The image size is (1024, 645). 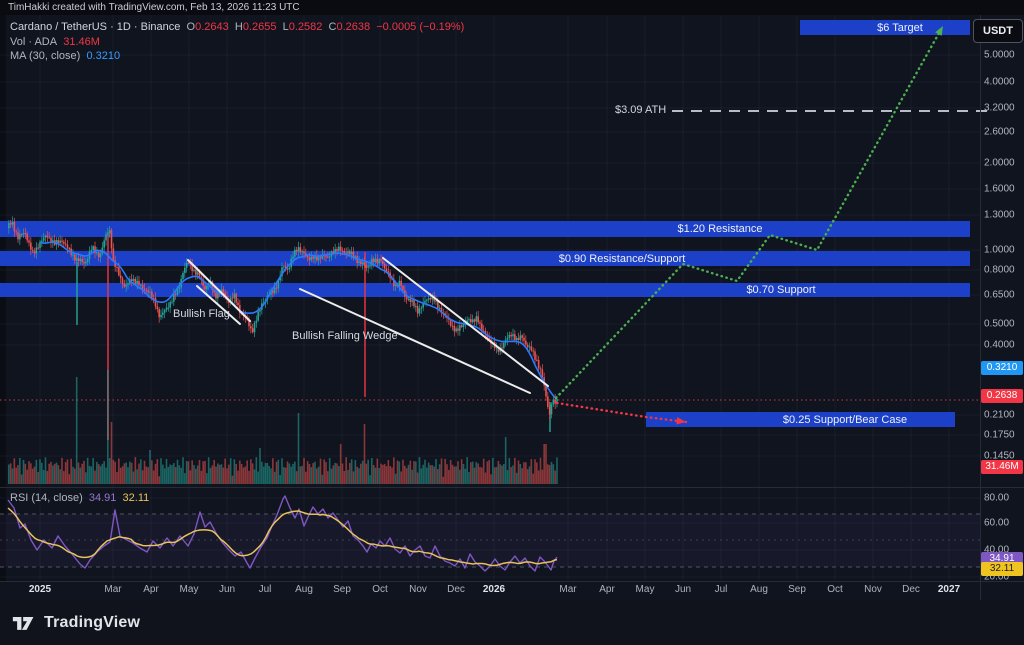 What do you see at coordinates (259, 27) in the screenshot?
I see `high-value: 0.2655` at bounding box center [259, 27].